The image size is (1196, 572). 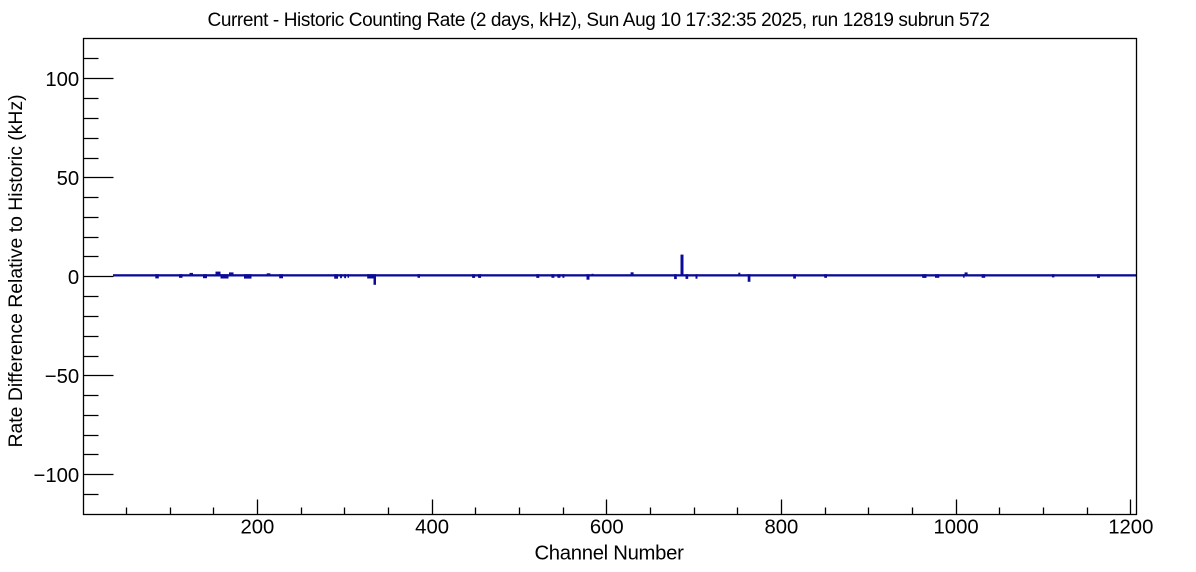 I want to click on svg-text: Channel Number, so click(x=609, y=553).